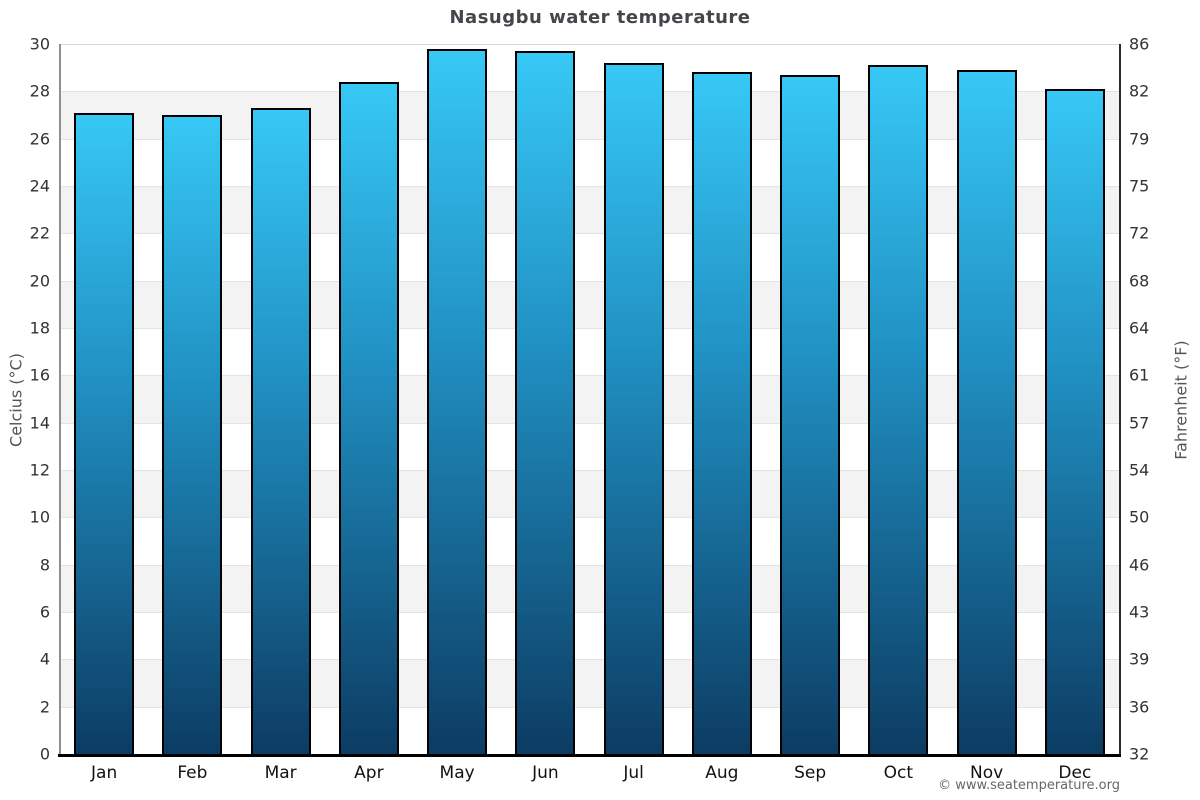 This screenshot has height=800, width=1200. I want to click on celsius-tick-label: 0, so click(44, 754).